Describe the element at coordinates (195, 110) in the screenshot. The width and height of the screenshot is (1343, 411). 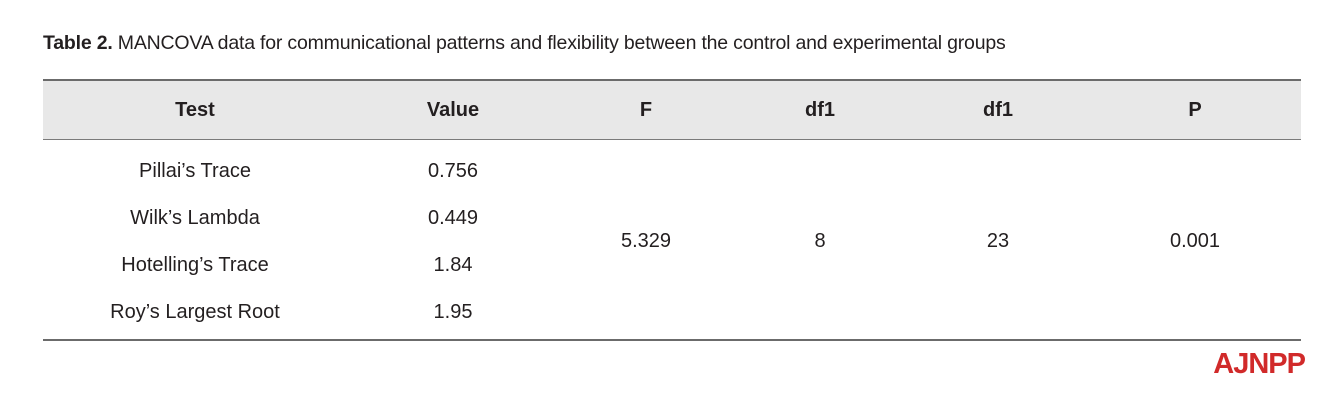
I see `header-test: Test` at that location.